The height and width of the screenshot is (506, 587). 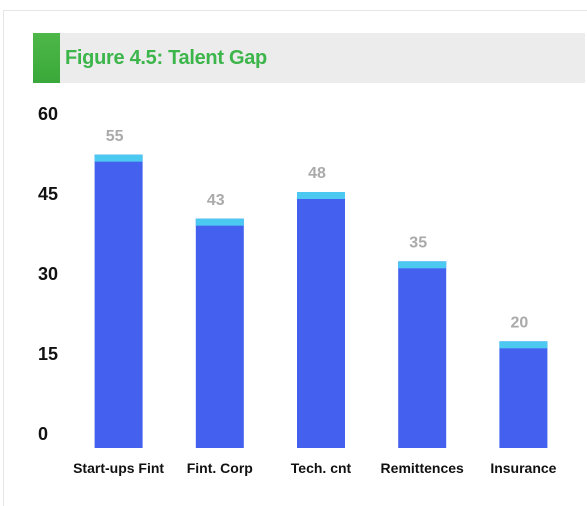 What do you see at coordinates (48, 274) in the screenshot?
I see `y-tick-label: 30` at bounding box center [48, 274].